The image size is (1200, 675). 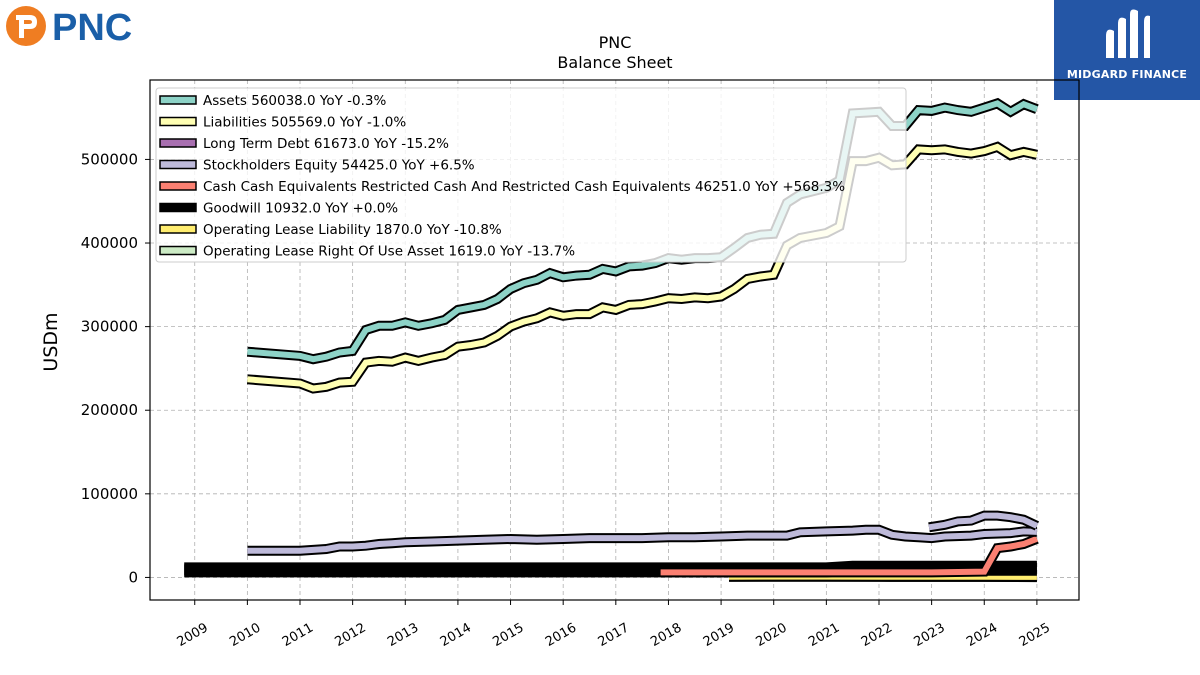 I want to click on x-tick-label: 2012, so click(x=350, y=635).